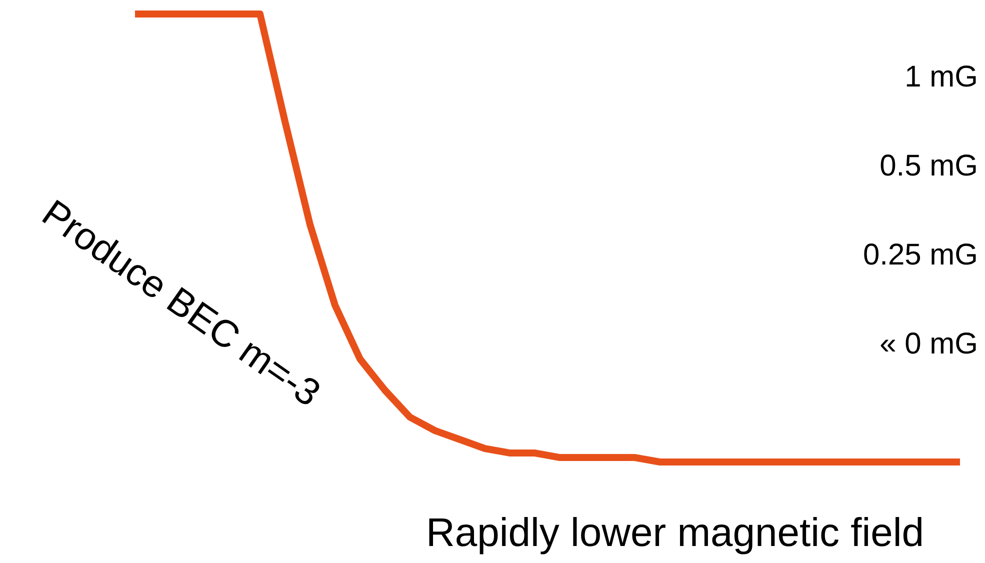 The width and height of the screenshot is (985, 563). Describe the element at coordinates (675, 533) in the screenshot. I see `x-axis-title: Rapidly lower magnetic field` at that location.